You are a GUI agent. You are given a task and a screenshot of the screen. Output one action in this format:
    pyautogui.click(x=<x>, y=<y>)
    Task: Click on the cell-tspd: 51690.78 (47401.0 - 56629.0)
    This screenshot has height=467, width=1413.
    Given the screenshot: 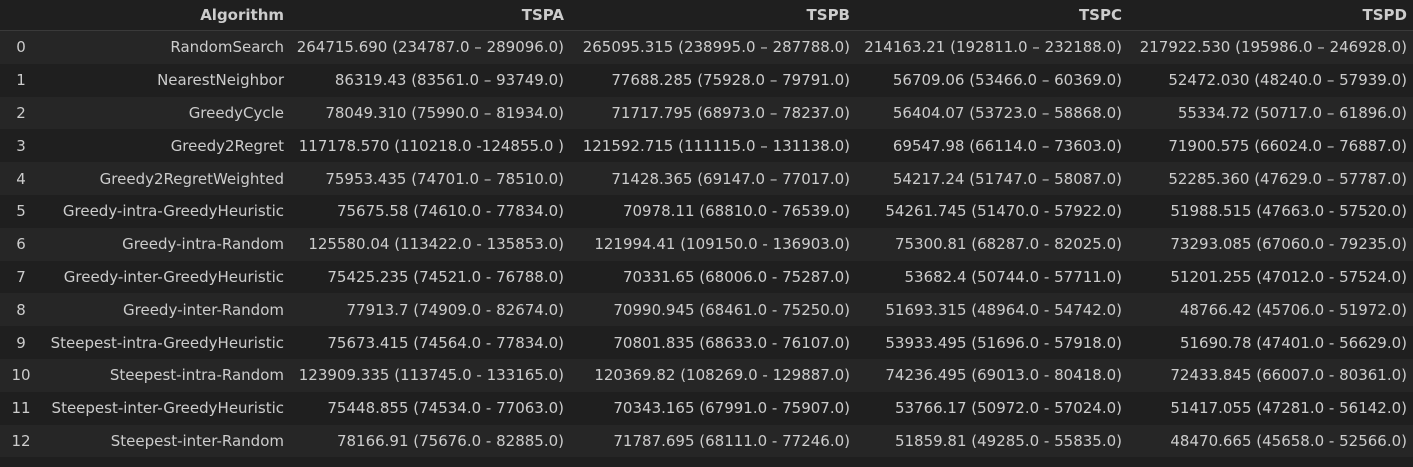 What is the action you would take?
    pyautogui.click(x=1270, y=342)
    